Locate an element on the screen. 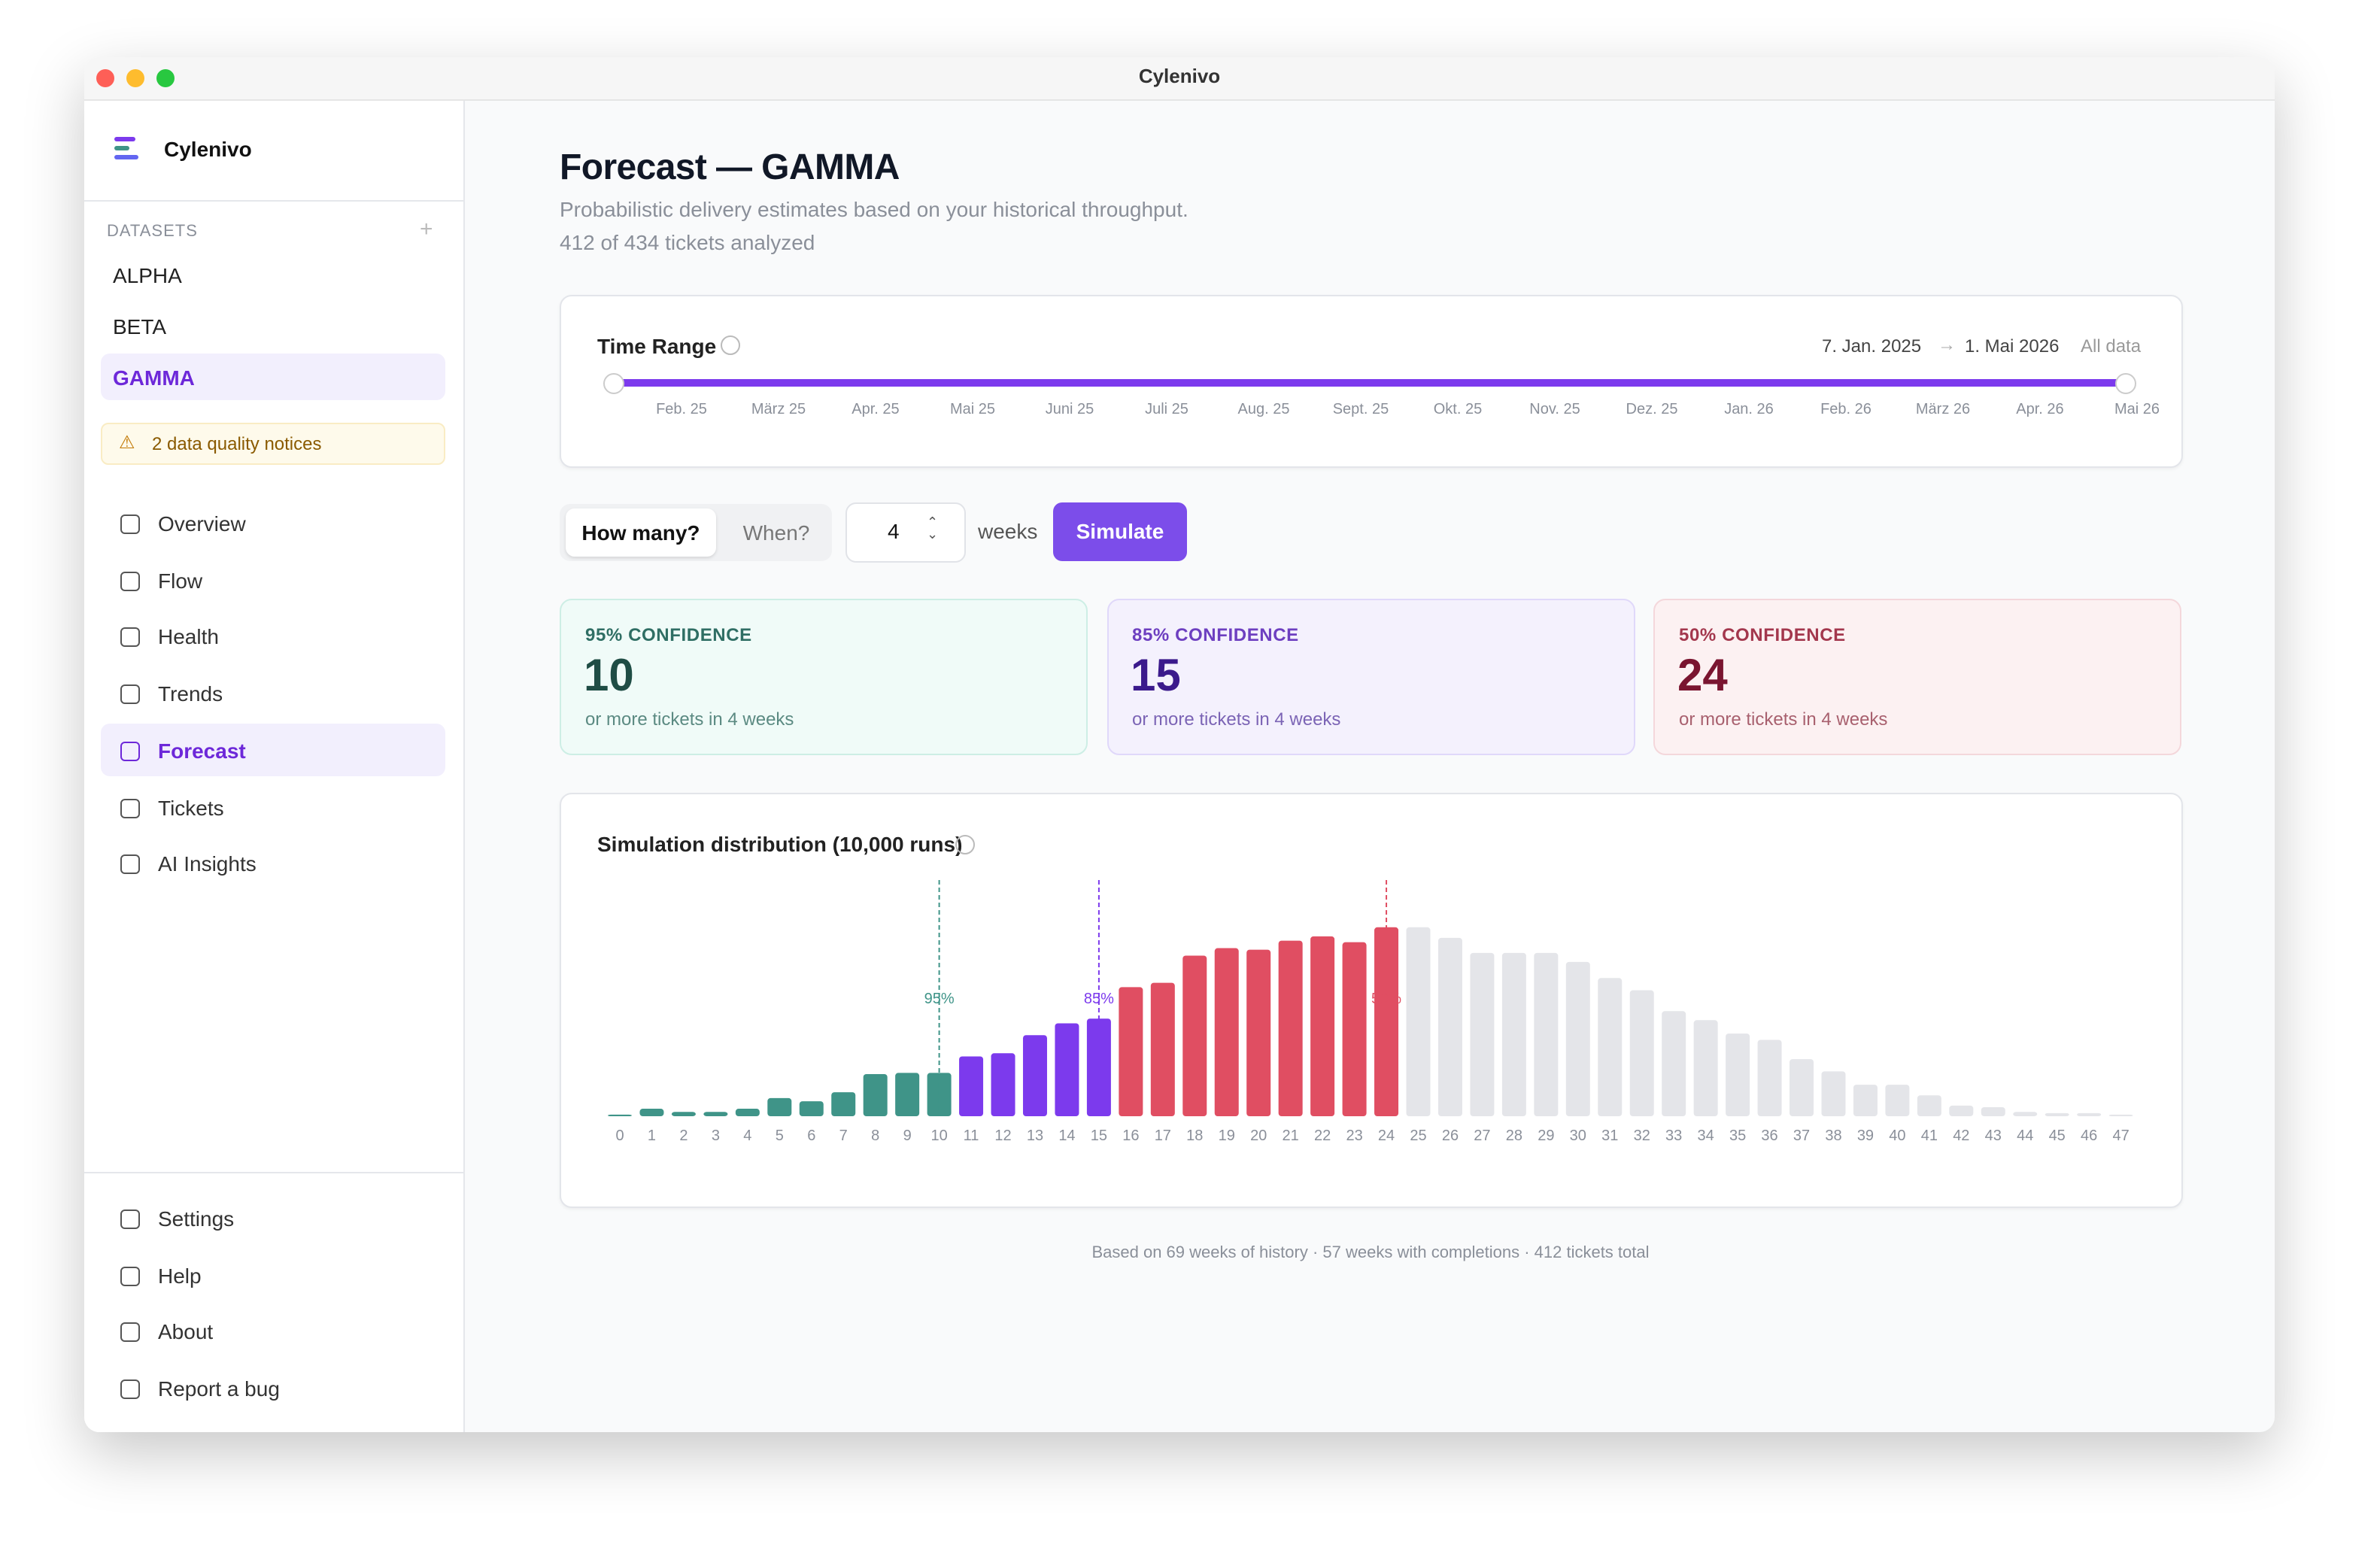 This screenshot has width=2380, height=1557. percentile-label: 50% is located at coordinates (1386, 999).